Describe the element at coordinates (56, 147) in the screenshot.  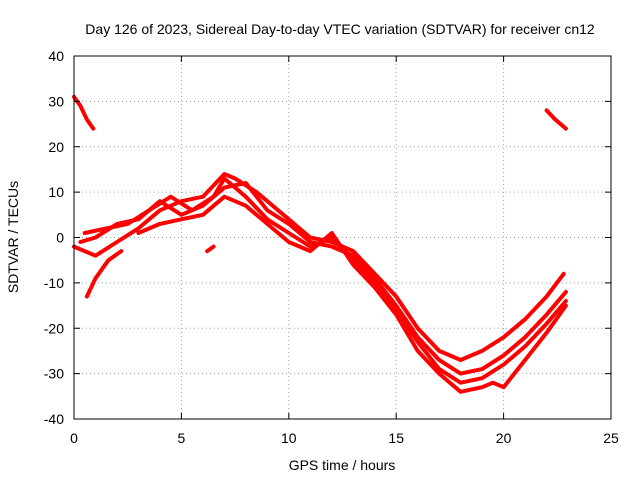
I see `y-tick-label: 20` at that location.